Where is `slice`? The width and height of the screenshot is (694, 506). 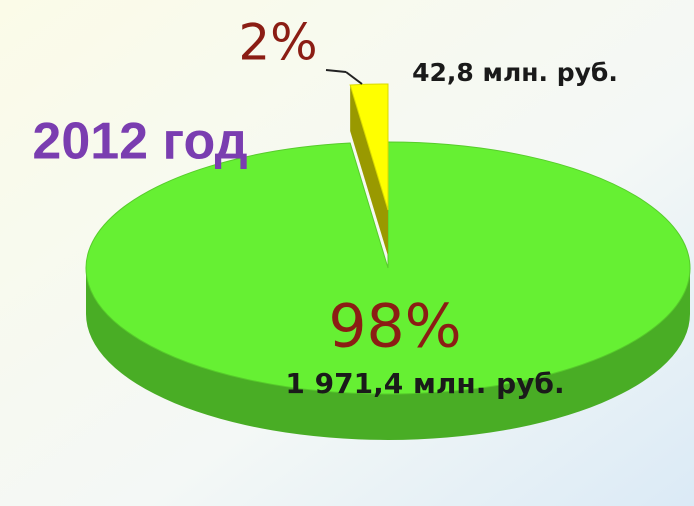
slice is located at coordinates (369, 147).